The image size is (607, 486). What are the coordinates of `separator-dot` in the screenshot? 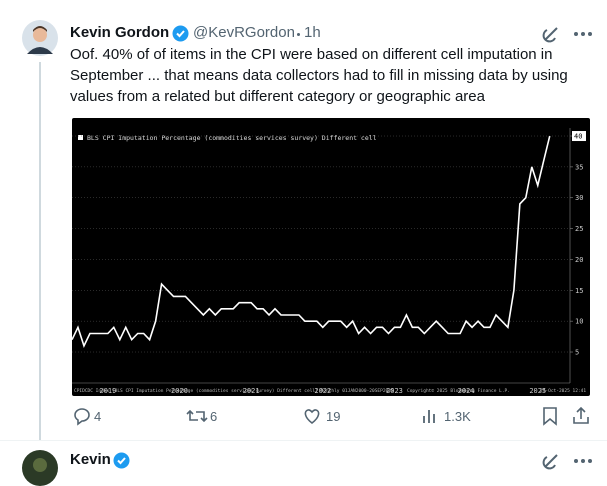 It's located at (298, 34).